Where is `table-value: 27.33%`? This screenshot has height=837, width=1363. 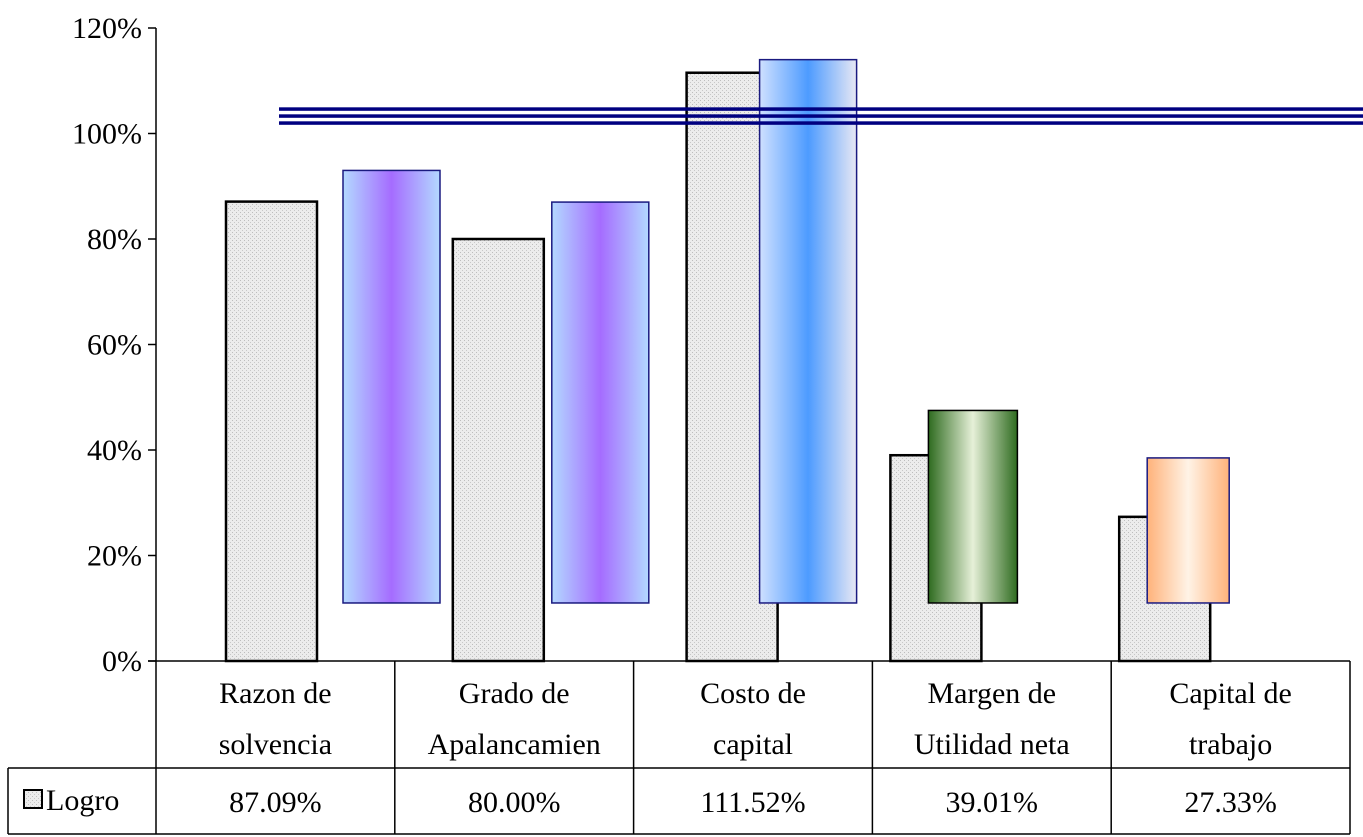 table-value: 27.33% is located at coordinates (1230, 802).